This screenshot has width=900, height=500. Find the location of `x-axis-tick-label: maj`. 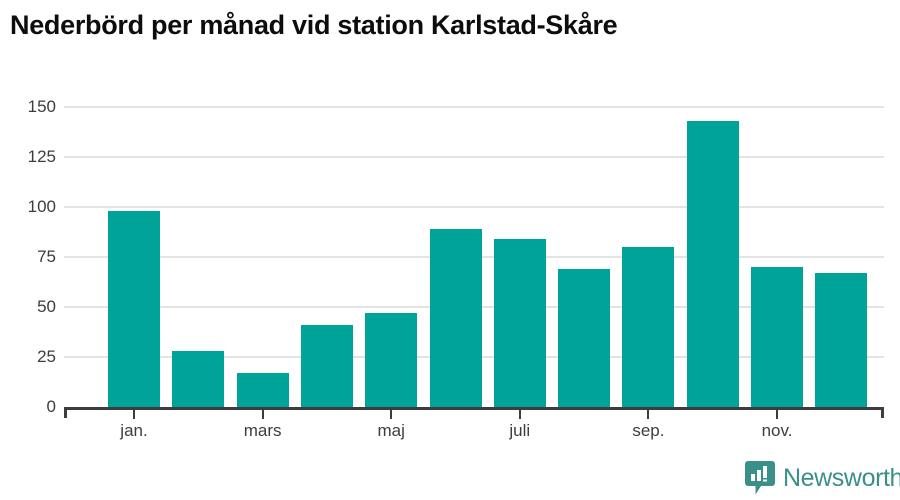

x-axis-tick-label: maj is located at coordinates (391, 430).